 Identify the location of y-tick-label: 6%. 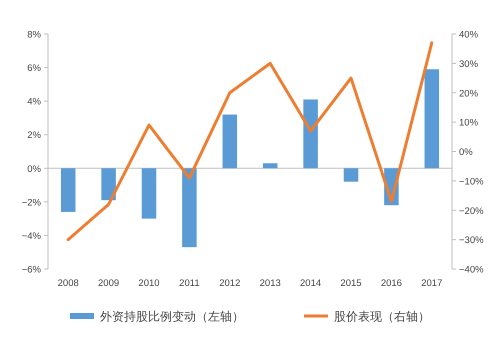
(34, 68).